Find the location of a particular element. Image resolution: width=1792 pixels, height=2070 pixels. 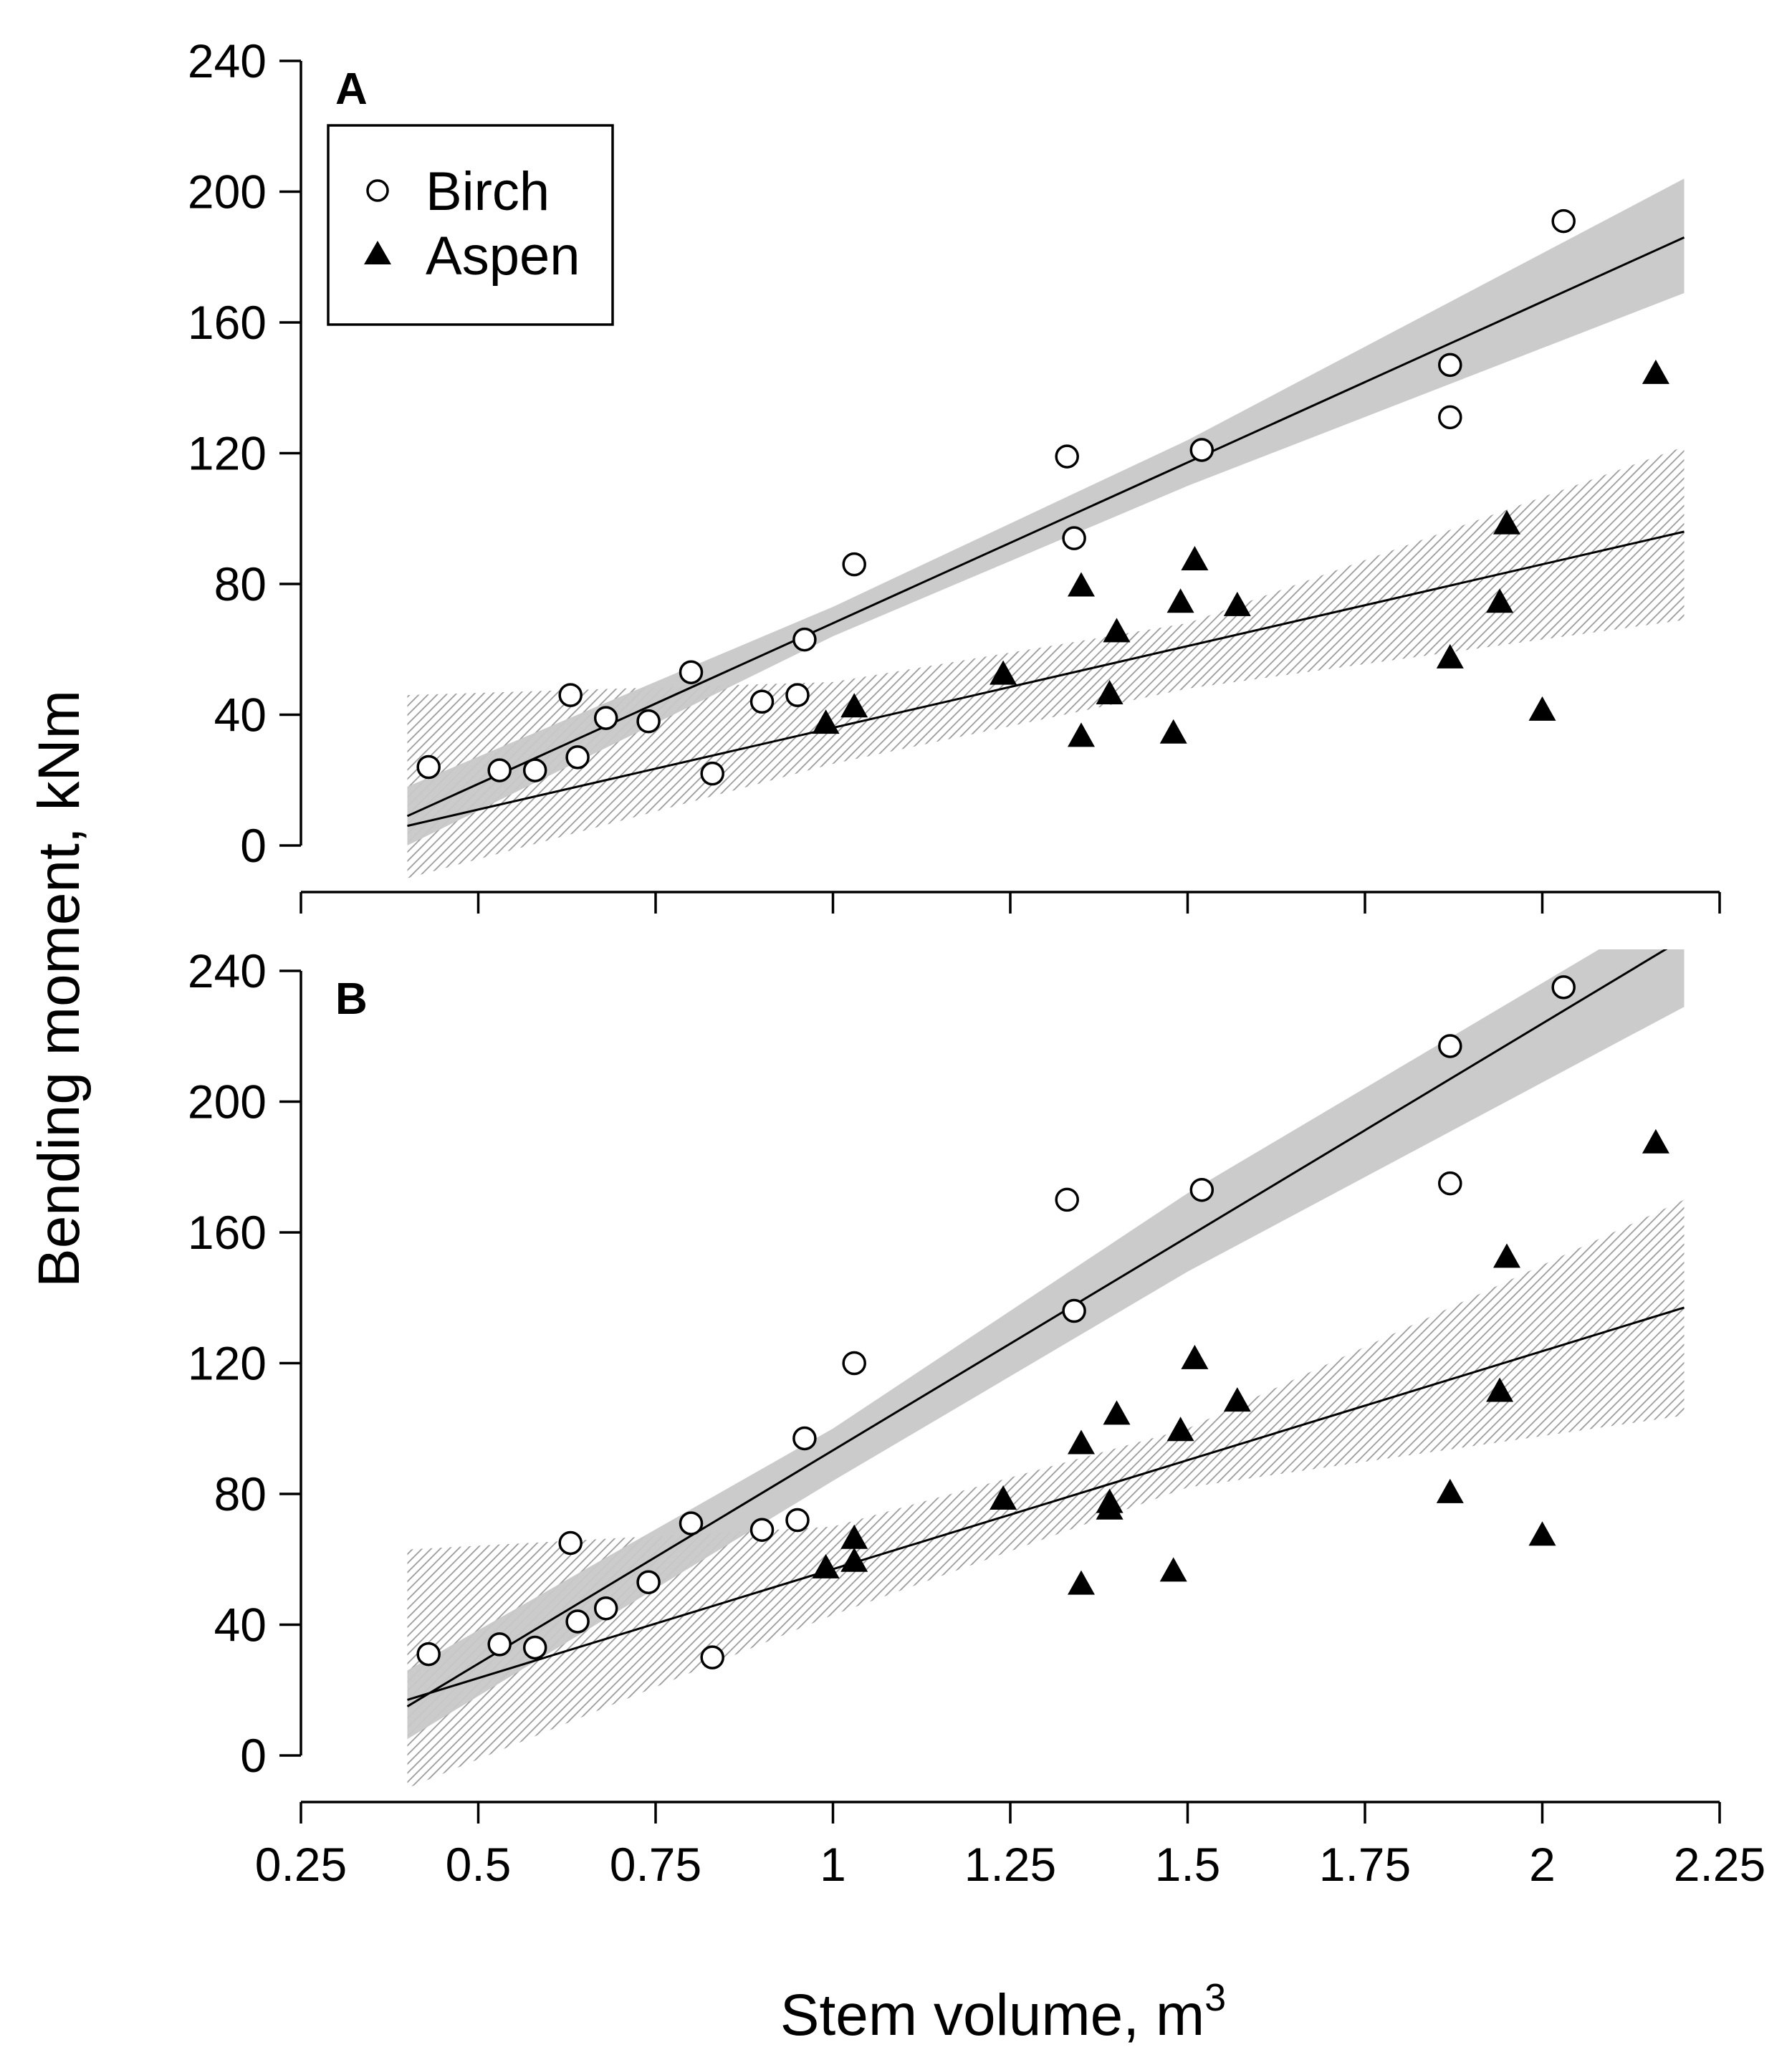

x-tick-label: 0.25 is located at coordinates (301, 1864).